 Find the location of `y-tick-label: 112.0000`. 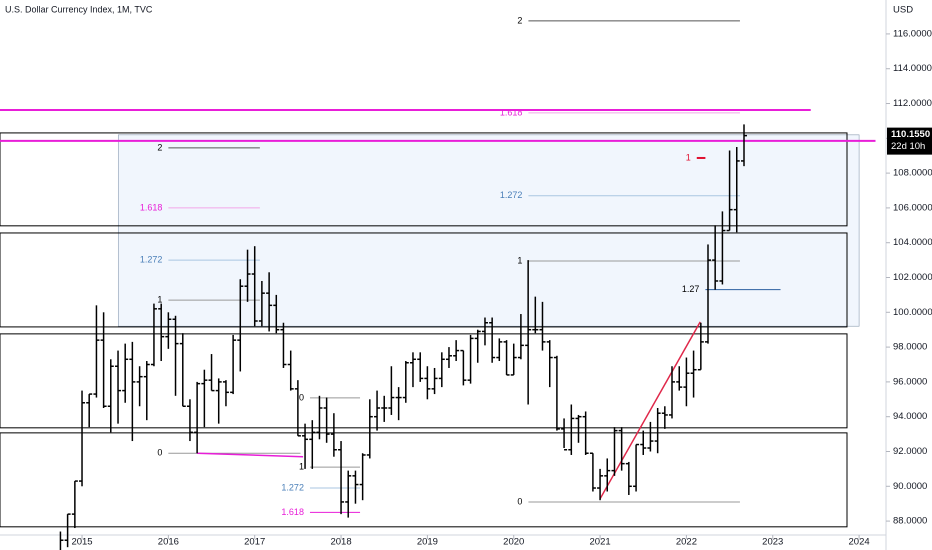

y-tick-label: 112.0000 is located at coordinates (912, 103).